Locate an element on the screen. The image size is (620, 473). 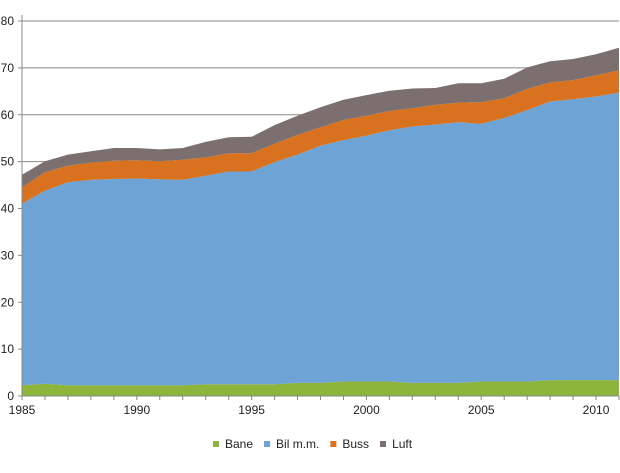
area-bane is located at coordinates (320, 388).